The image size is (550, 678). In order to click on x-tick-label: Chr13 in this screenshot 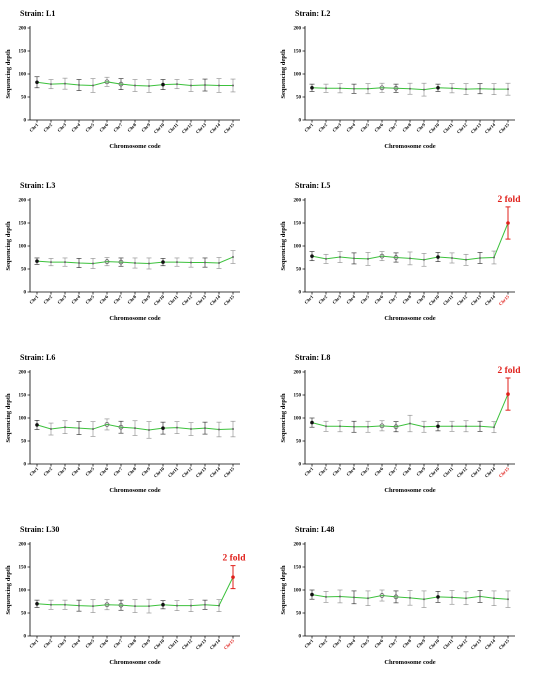, I will do `click(476, 300)`.